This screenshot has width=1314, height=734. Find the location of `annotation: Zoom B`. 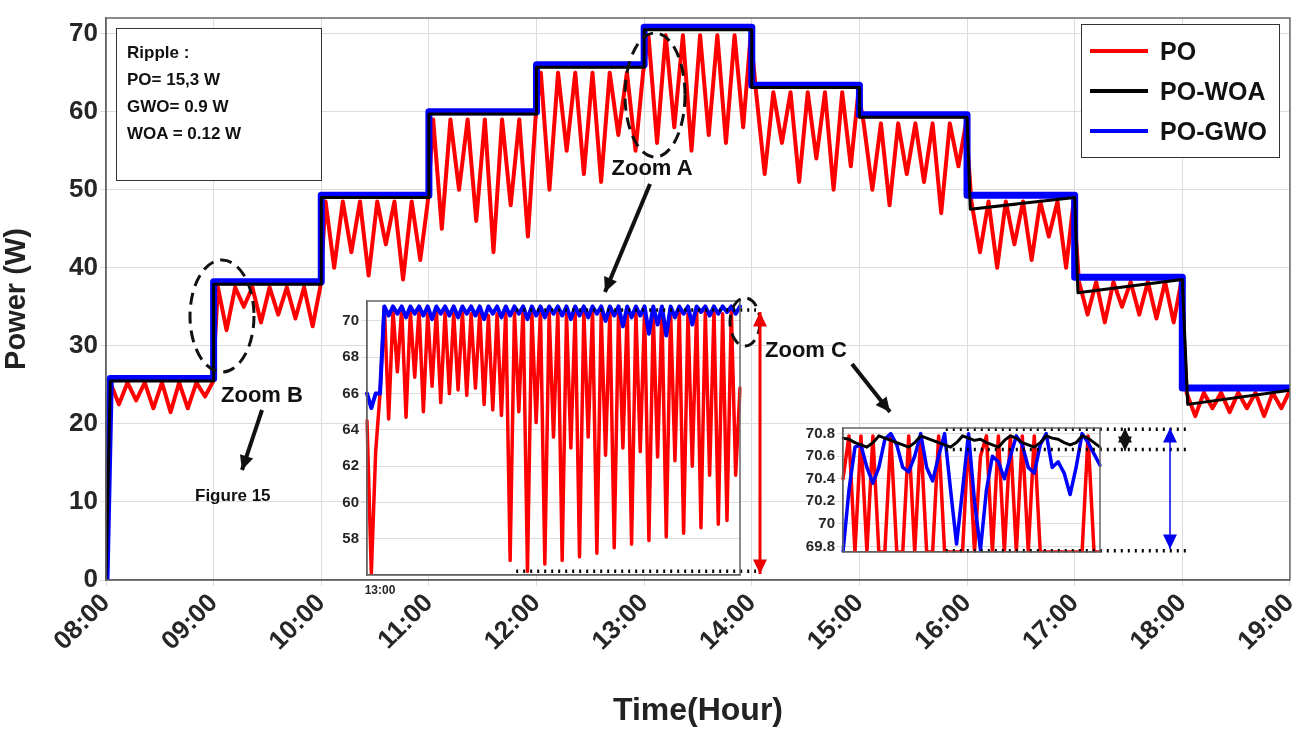

annotation: Zoom B is located at coordinates (262, 395).